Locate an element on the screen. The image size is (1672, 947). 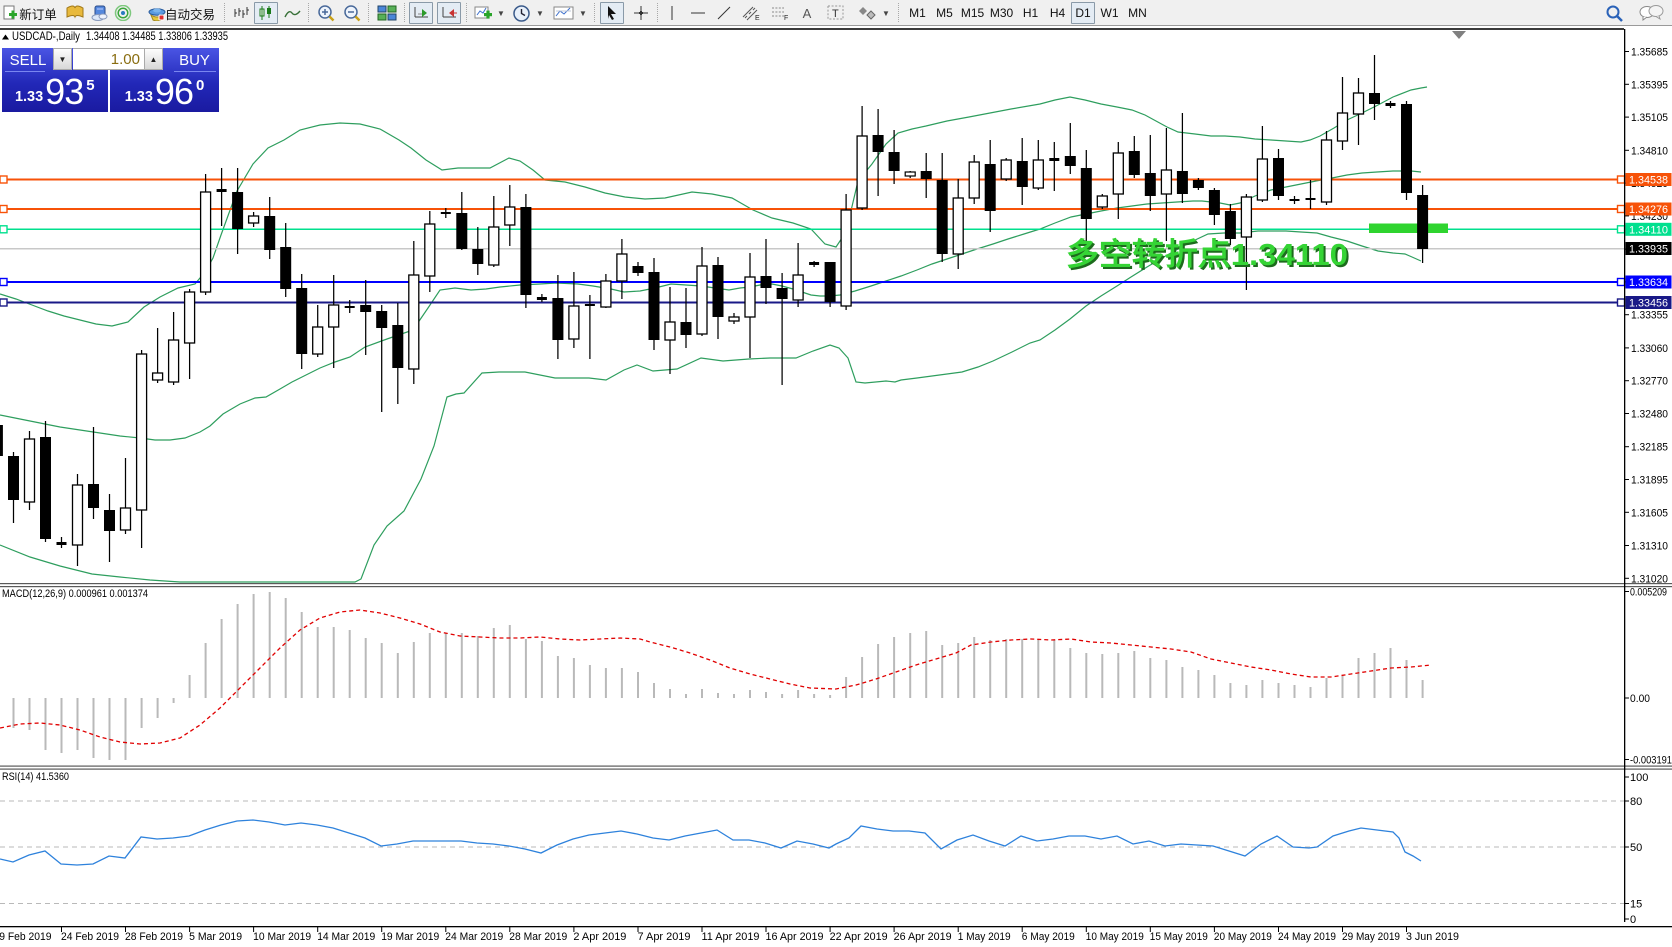
svg-text:MACD(12,26,9) 0.000961 0.00137: MACD(12,26,9) 0.000961 0.001374 is located at coordinates (75, 594).